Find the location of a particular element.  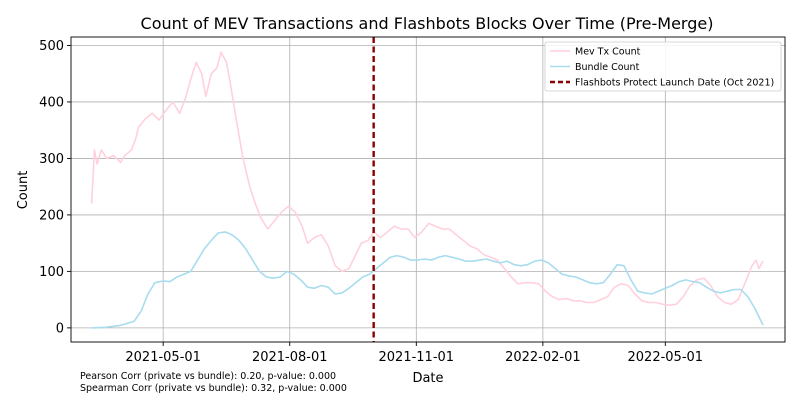

legend-box is located at coordinates (663, 66).